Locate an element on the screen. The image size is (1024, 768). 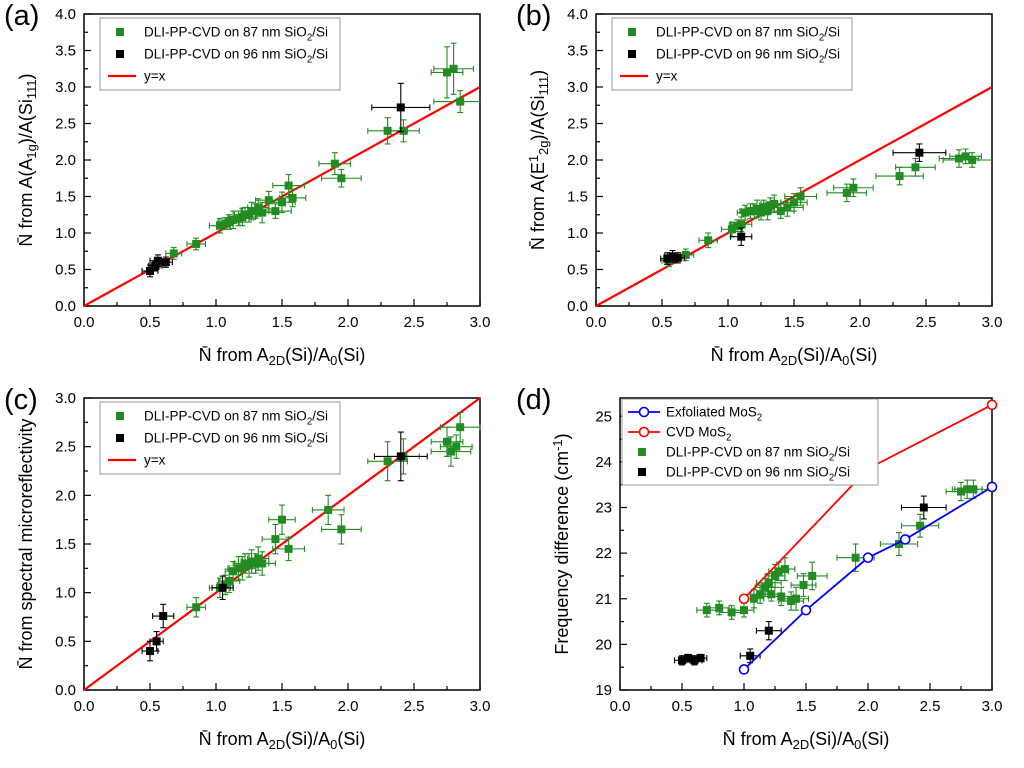
y-axis-title: N̄ from spectral microreflectivity is located at coordinates (26, 543).